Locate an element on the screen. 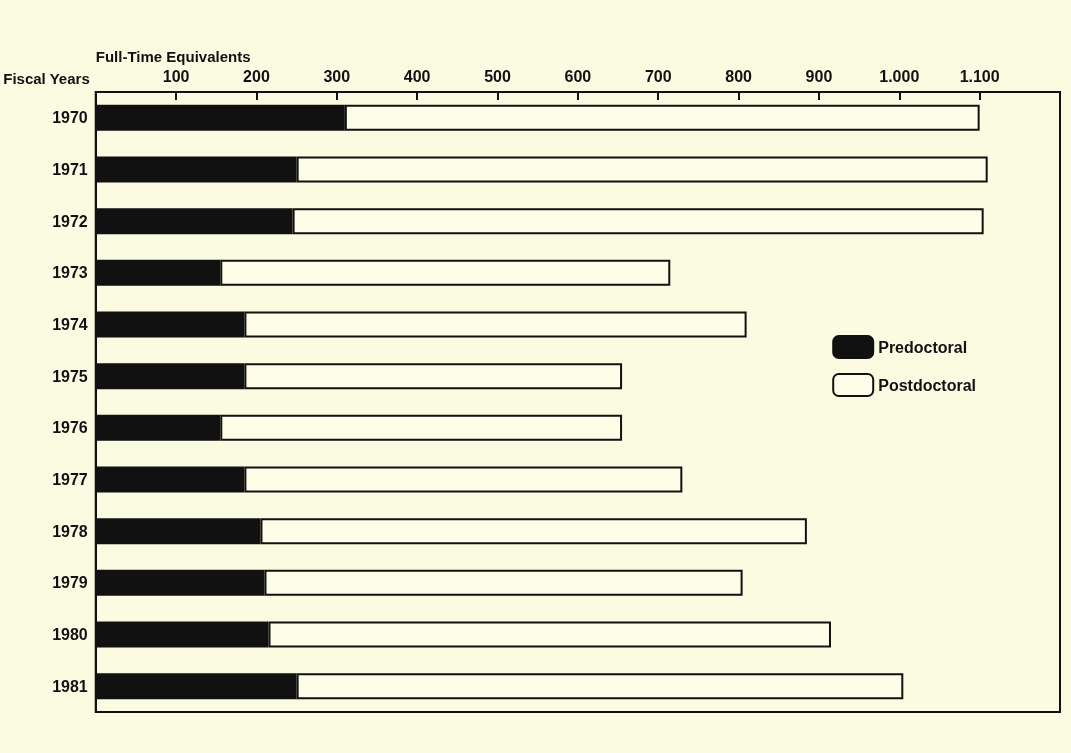 This screenshot has height=753, width=1071. y-axis-title: Fiscal Years is located at coordinates (46, 78).